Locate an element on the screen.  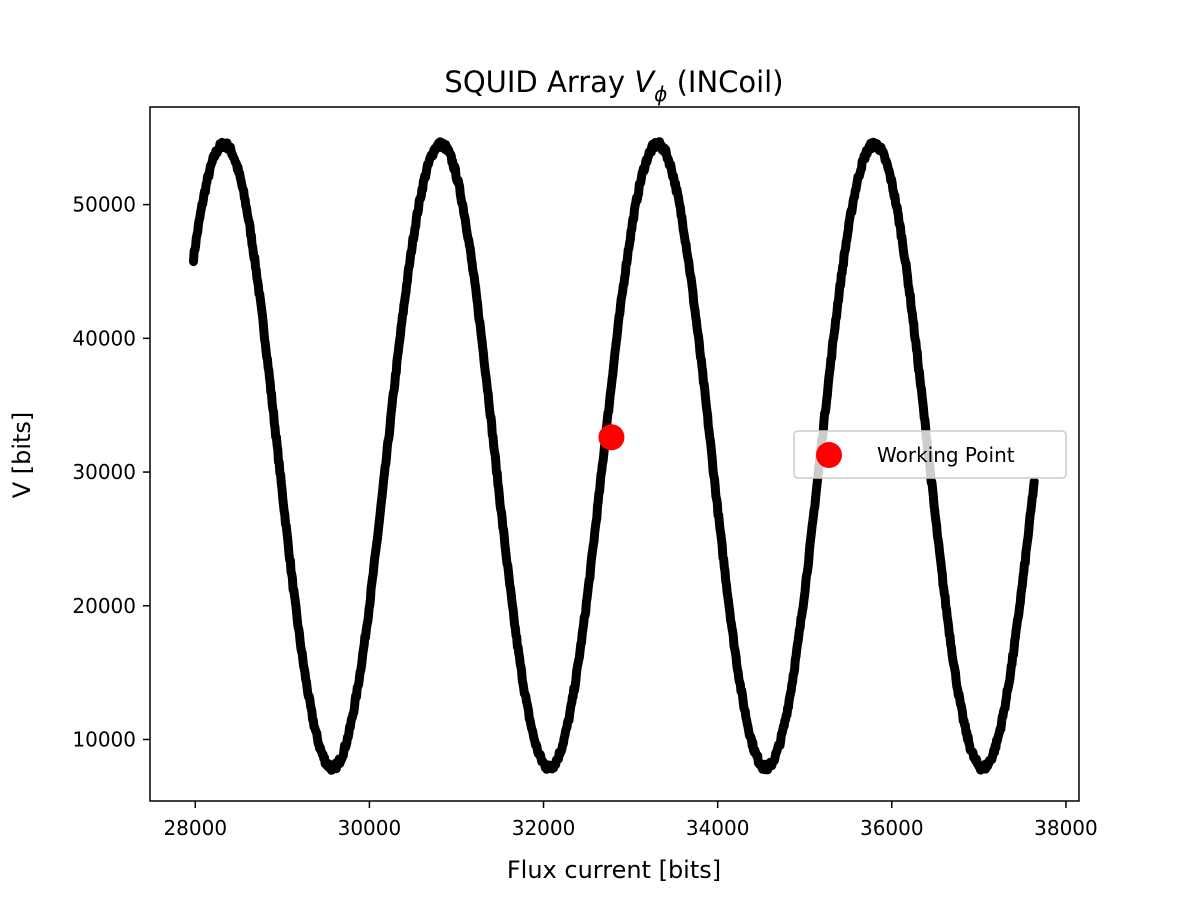
legend-marker-working-point is located at coordinates (829, 455).